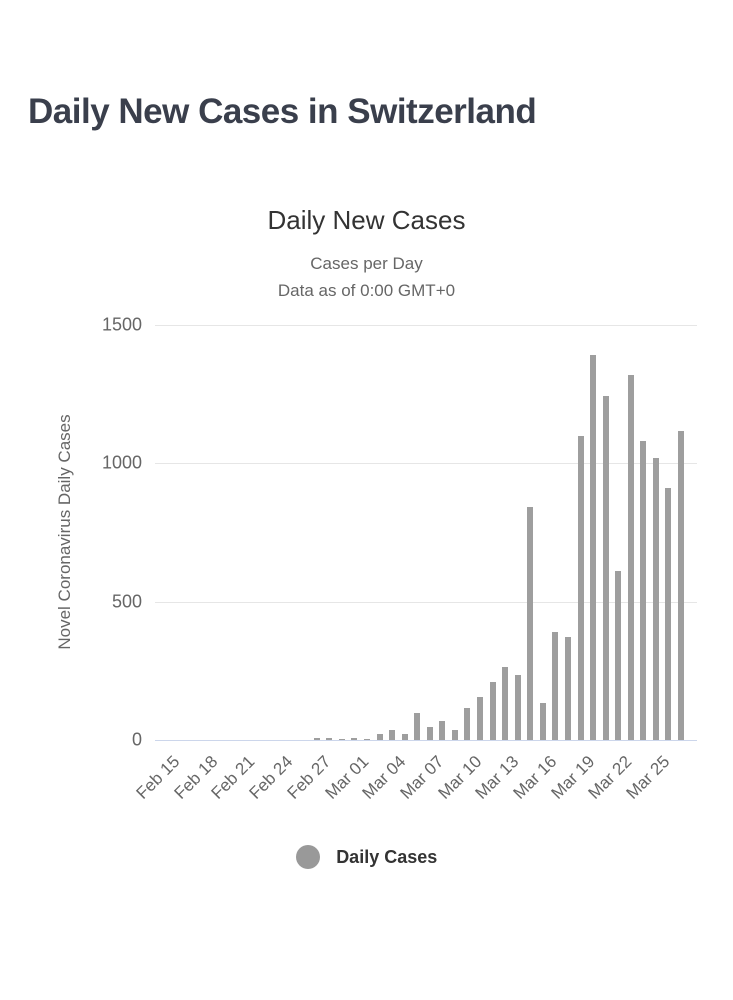 The image size is (733, 1000). Describe the element at coordinates (366, 263) in the screenshot. I see `chart-subtitle: Cases per Day` at that location.